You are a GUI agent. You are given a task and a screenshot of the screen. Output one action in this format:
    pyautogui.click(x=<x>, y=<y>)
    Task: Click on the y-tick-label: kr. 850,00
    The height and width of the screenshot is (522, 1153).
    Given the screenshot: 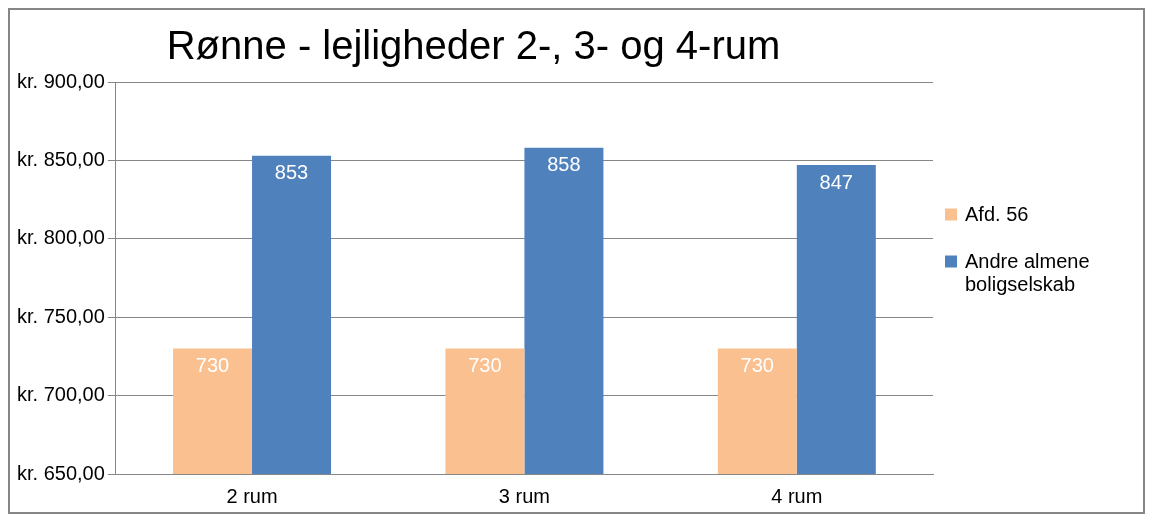 What is the action you would take?
    pyautogui.click(x=61, y=158)
    